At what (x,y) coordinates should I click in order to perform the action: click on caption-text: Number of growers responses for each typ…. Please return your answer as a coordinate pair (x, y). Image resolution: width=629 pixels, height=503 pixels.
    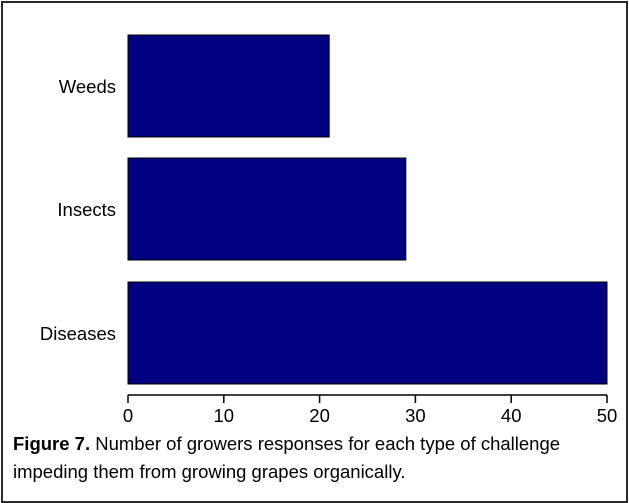
    Looking at the image, I should click on (287, 457).